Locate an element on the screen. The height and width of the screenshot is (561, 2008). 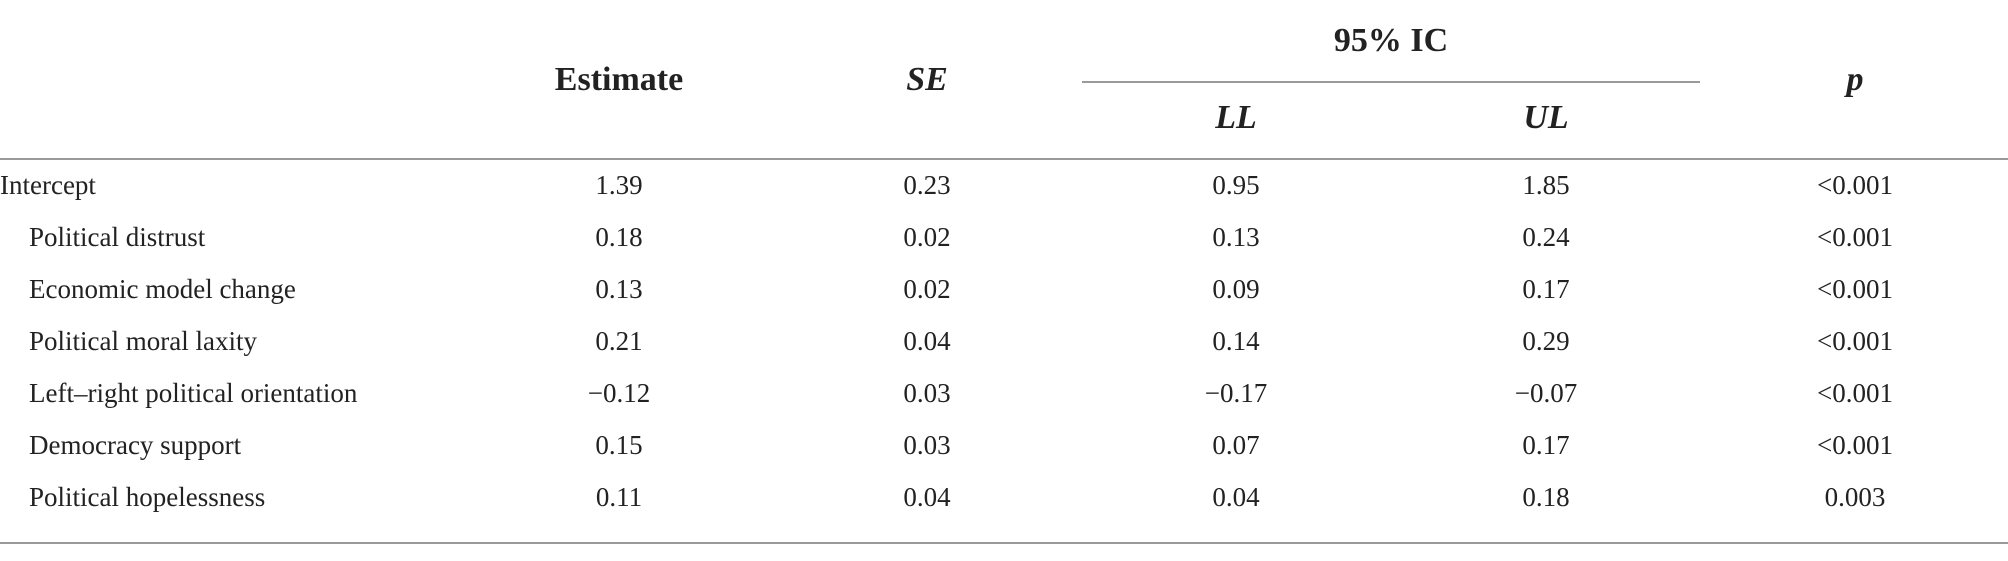
cell-ll: 0.13 is located at coordinates (1236, 237).